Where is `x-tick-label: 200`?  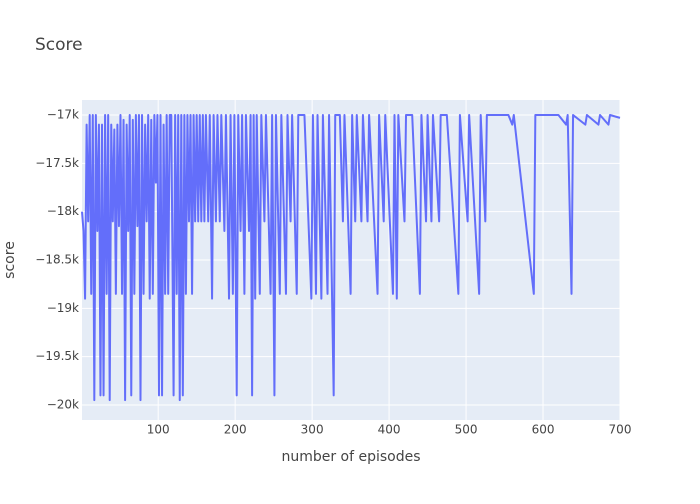 x-tick-label: 200 is located at coordinates (235, 430).